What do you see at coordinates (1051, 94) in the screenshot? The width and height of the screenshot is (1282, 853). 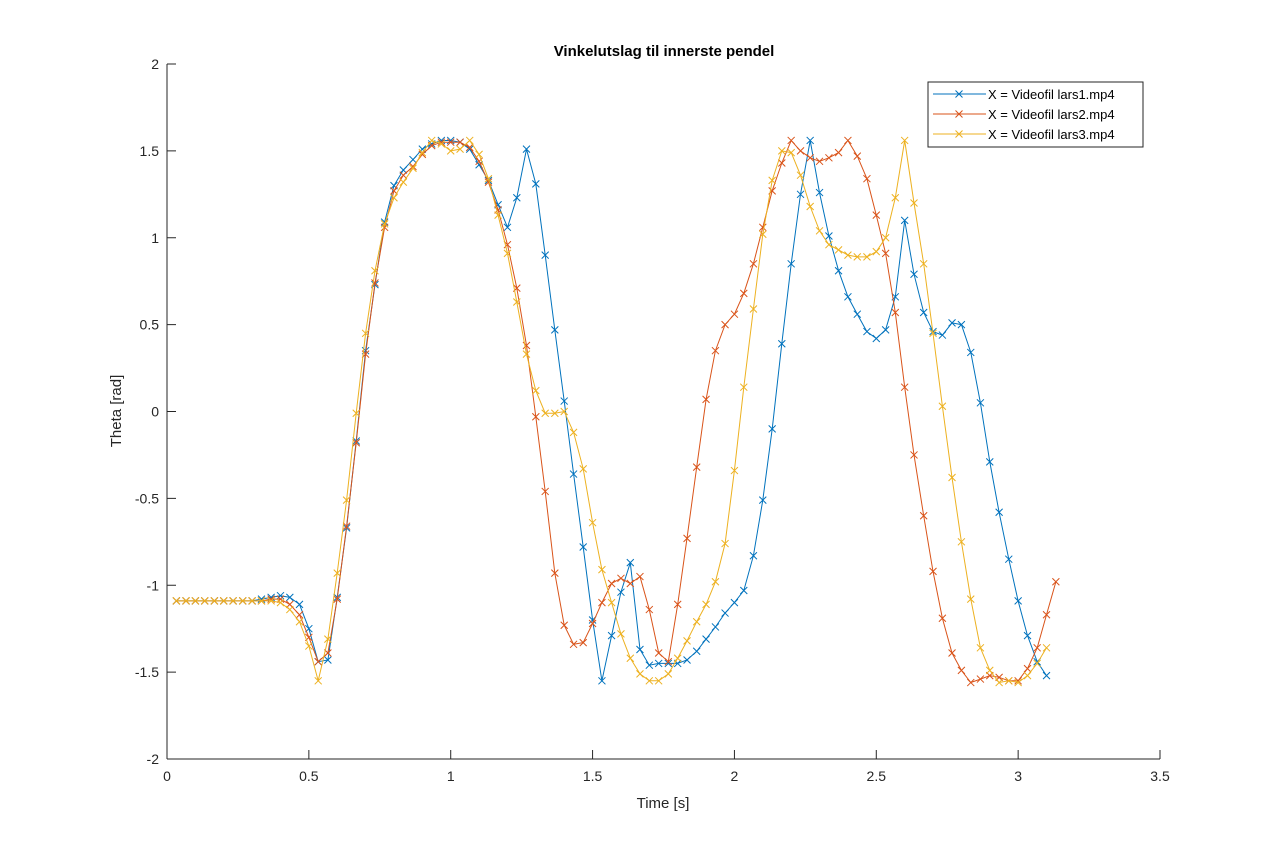 I see `legend-label: X = Videofil lars1.mp4` at bounding box center [1051, 94].